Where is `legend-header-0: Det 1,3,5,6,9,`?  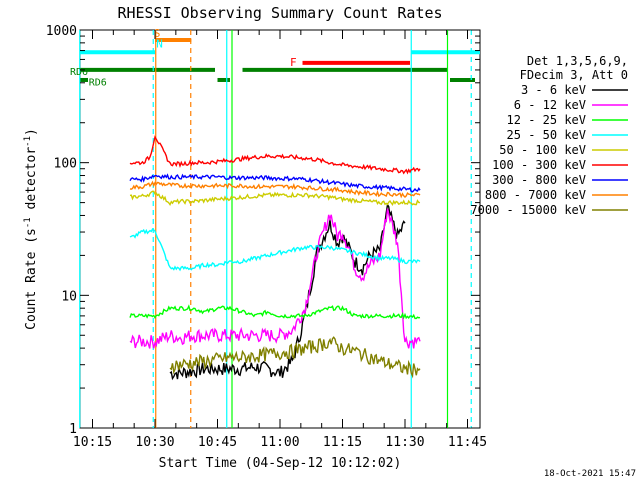 legend-header-0: Det 1,3,5,6,9, is located at coordinates (577, 61).